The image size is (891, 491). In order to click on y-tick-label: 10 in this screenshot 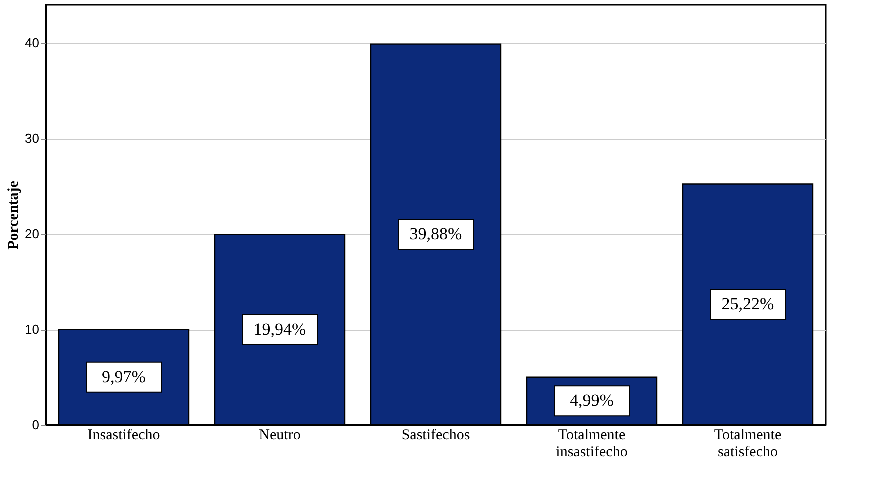, I will do `click(32, 330)`.